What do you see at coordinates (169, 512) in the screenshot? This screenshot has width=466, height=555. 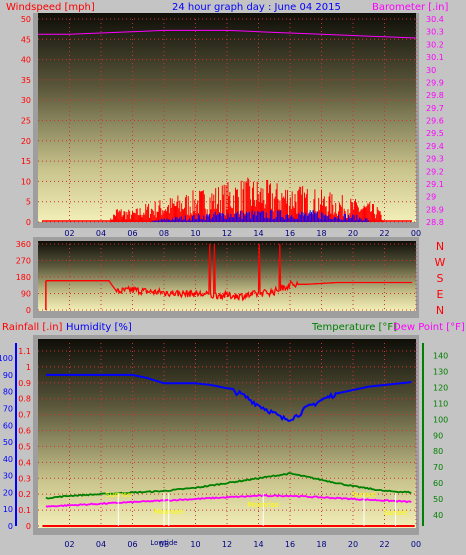 I see `annotation-label: Moonset` at bounding box center [169, 512].